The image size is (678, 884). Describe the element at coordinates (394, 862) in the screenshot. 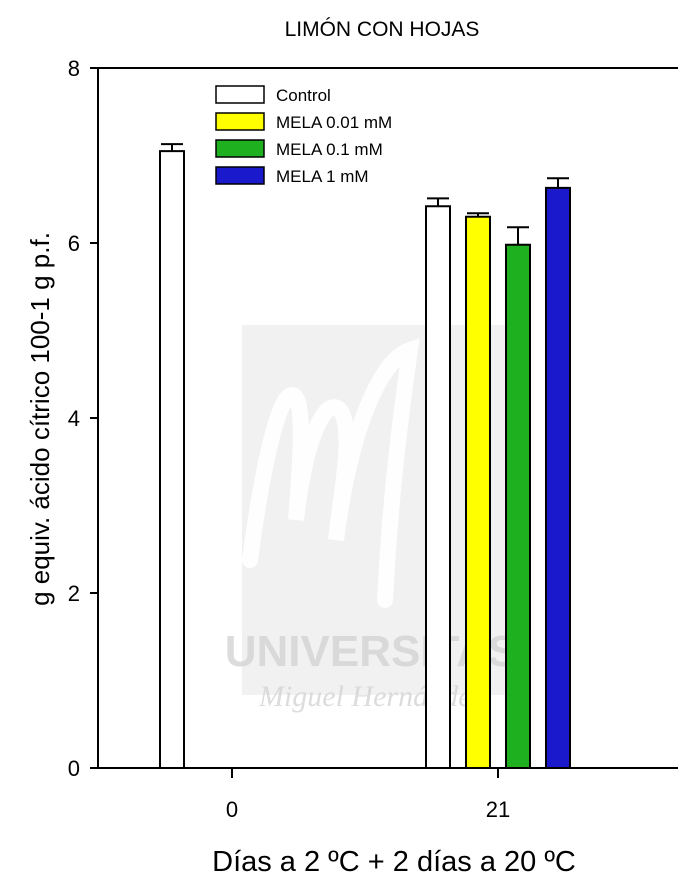

I see `x-axis-title: Días a 2 ºC + 2 días a 20 ºC` at that location.